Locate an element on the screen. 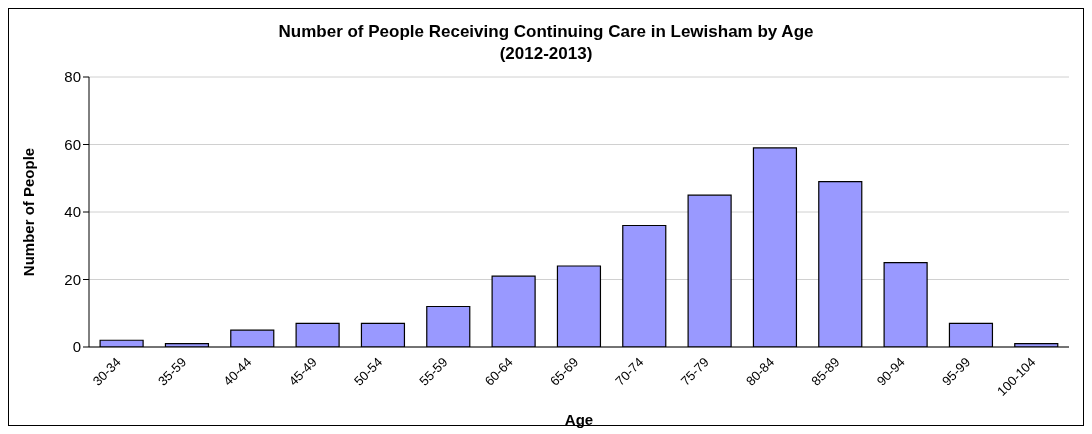 This screenshot has width=1092, height=434. y-tick-label: 60 is located at coordinates (72, 144).